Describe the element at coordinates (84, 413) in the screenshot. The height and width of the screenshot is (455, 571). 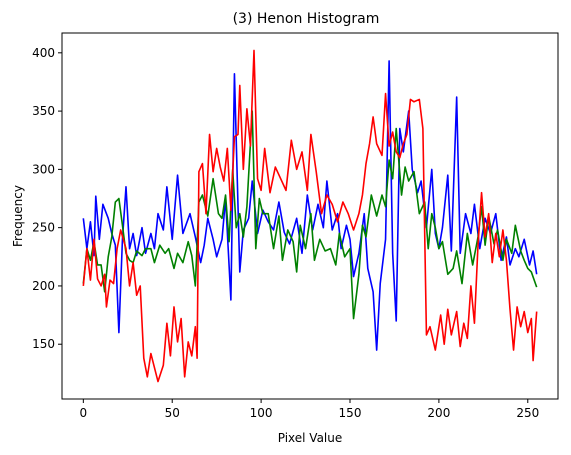
I see `x-tick-label: 0` at that location.